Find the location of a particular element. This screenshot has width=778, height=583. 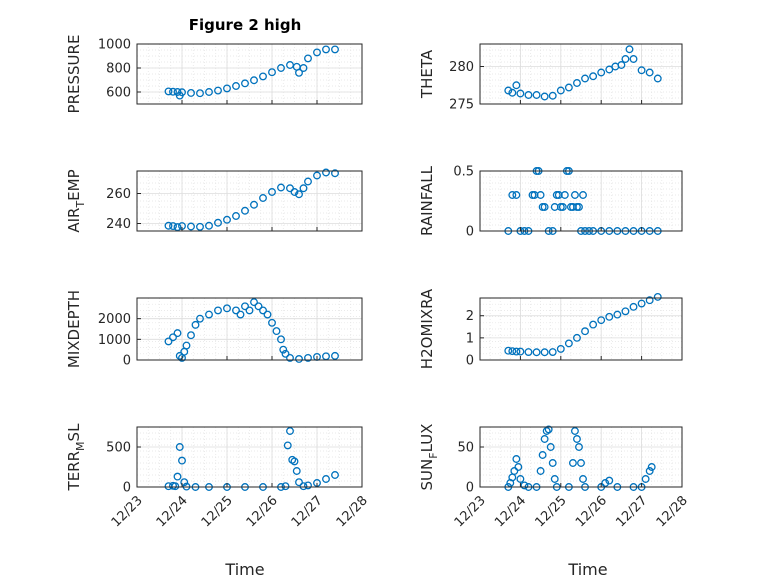

subplot-3: 240 260 AIRTEMP is located at coordinates (214, 200).